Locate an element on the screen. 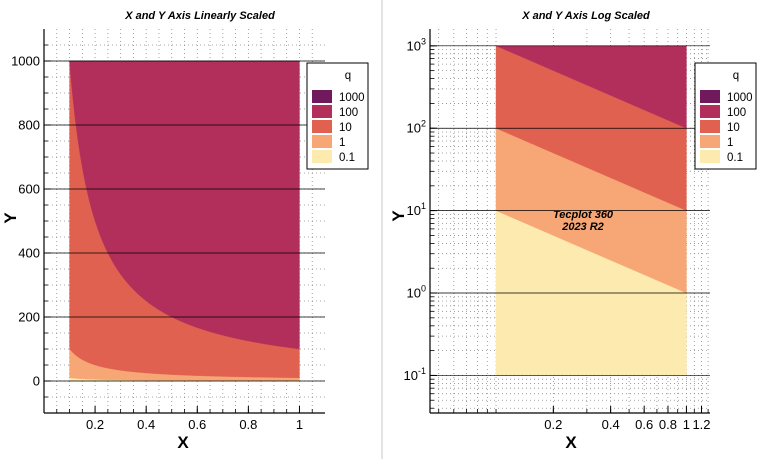  y-tick-label: 10³ is located at coordinates (416, 44).